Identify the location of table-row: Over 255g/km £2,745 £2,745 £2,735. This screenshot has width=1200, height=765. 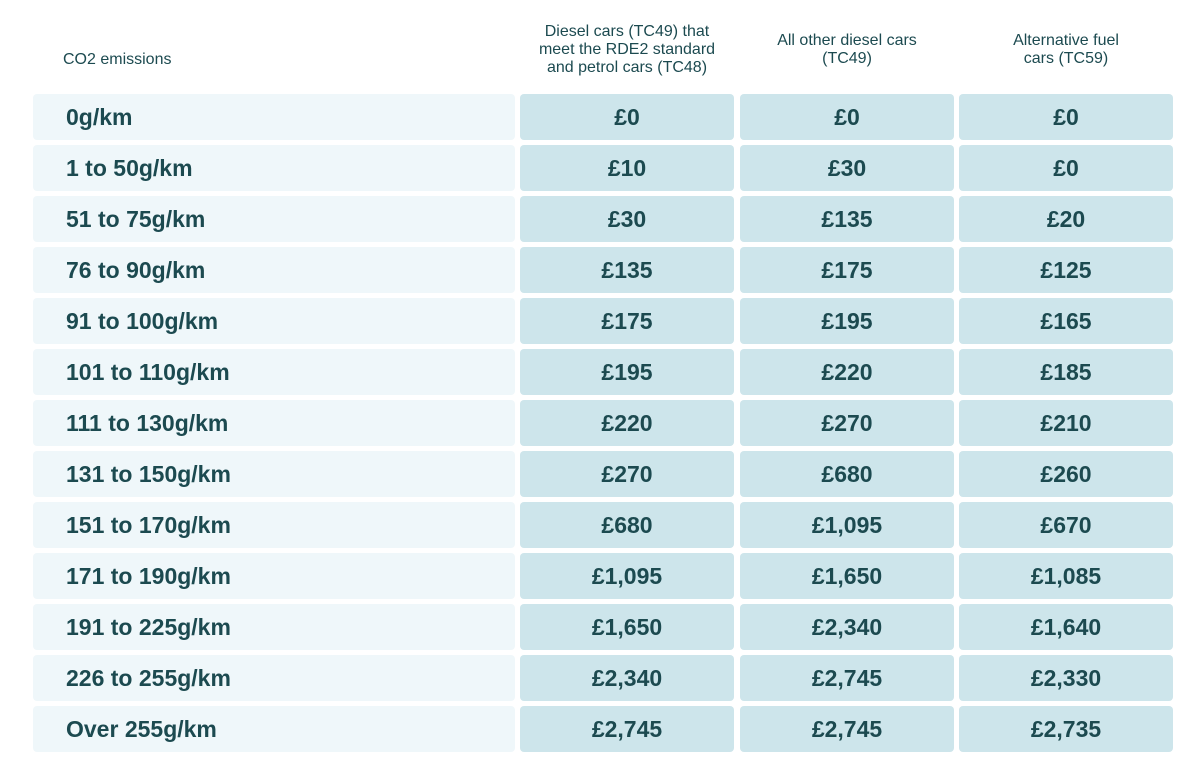
(600, 729).